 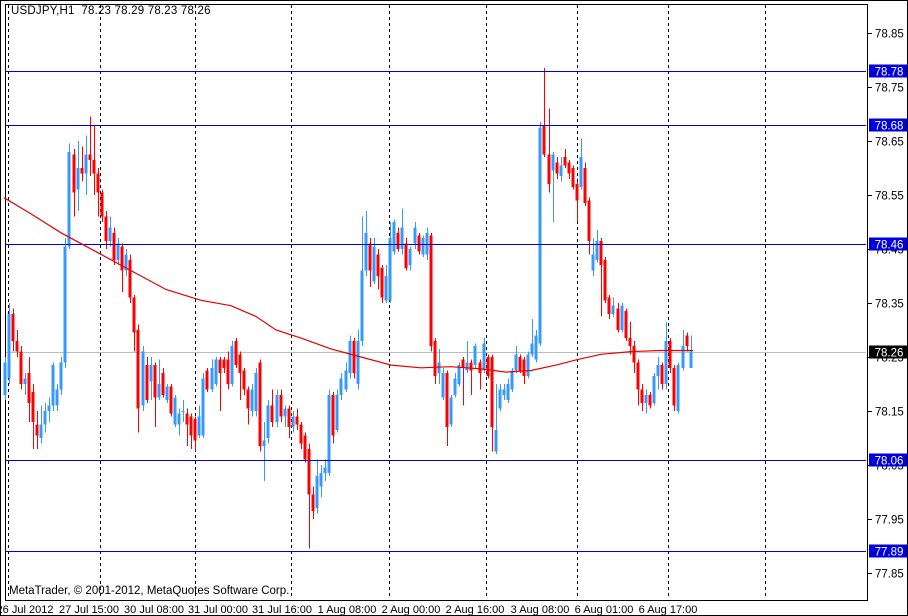 What do you see at coordinates (475, 610) in the screenshot?
I see `x-axis-time-label: 2 Aug 16:00` at bounding box center [475, 610].